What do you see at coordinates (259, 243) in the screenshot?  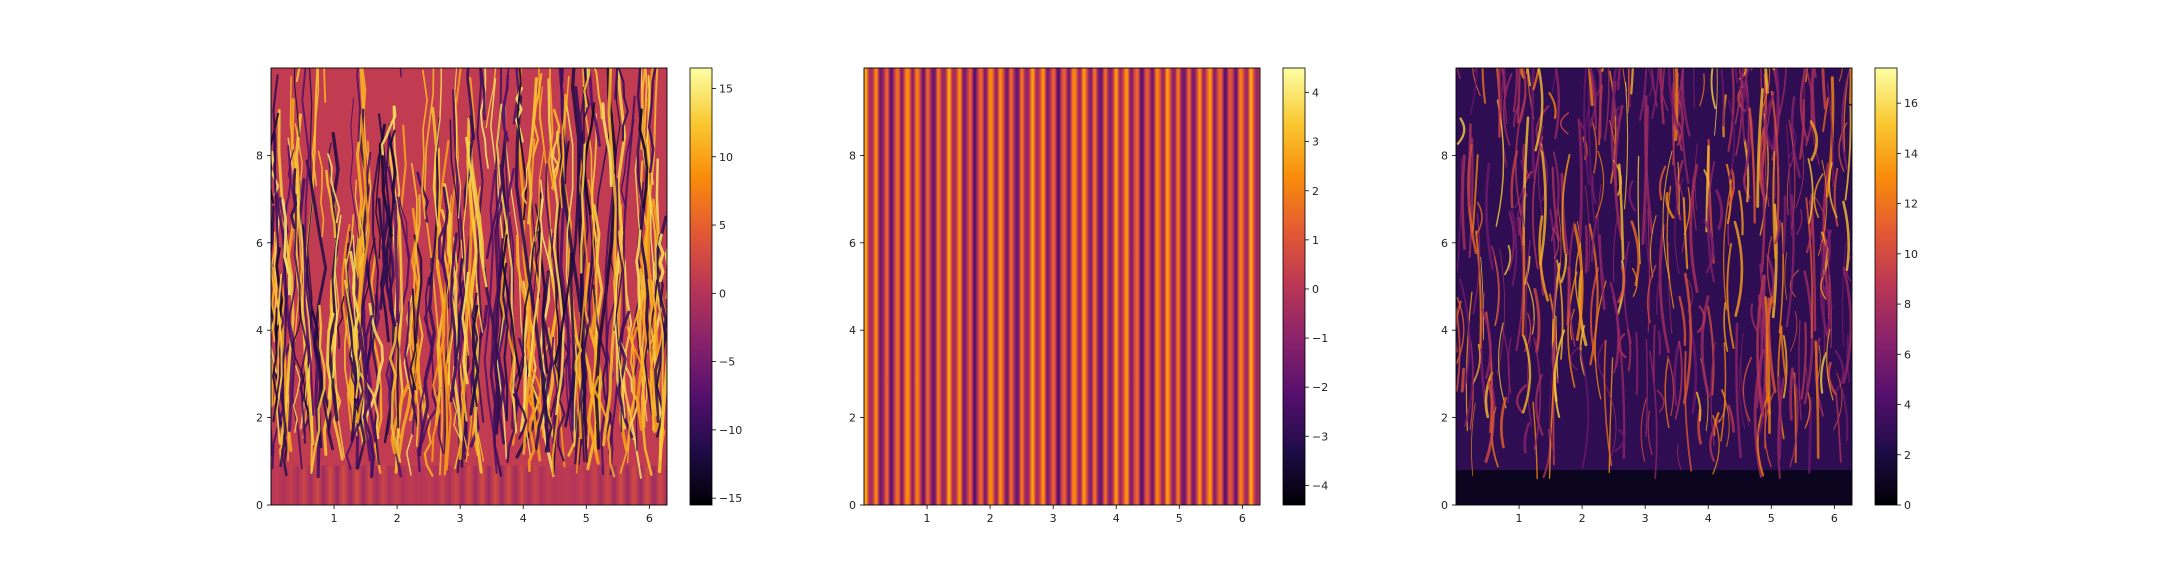 I see `y-tick-label: 6` at bounding box center [259, 243].